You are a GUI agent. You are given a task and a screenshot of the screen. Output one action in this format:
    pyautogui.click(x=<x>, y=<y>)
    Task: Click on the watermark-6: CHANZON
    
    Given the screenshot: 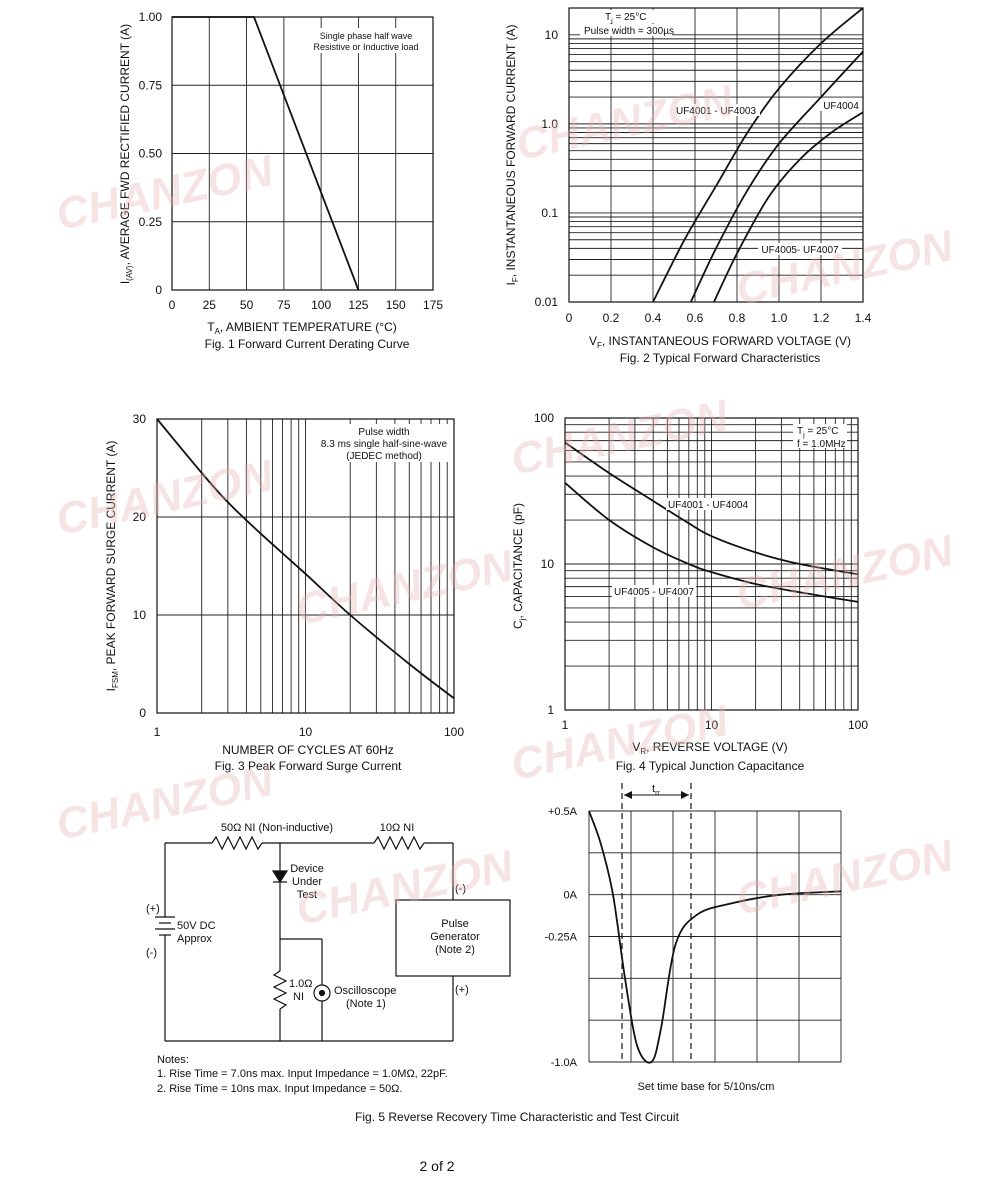 What is the action you would take?
    pyautogui.click(x=405, y=588)
    